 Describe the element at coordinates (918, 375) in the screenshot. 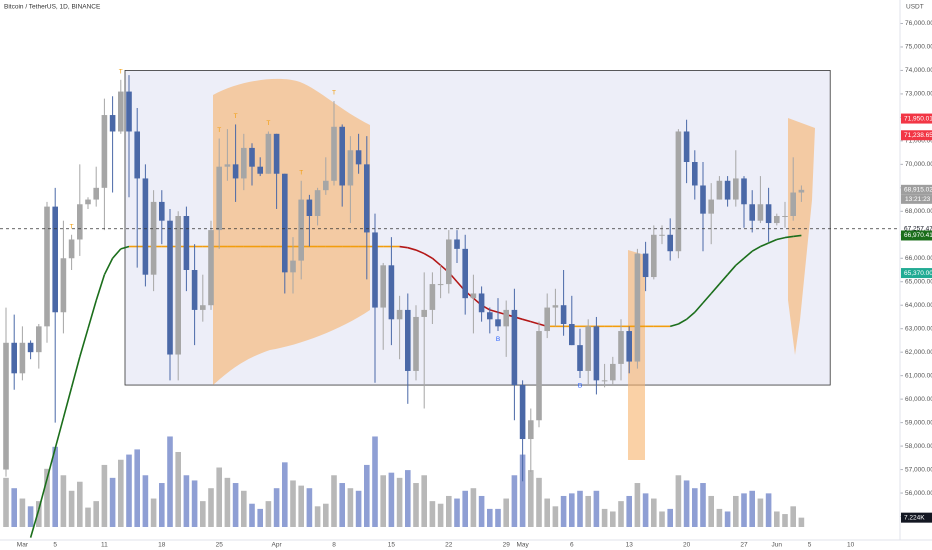

I see `y-tick-label: 61,000.00` at that location.